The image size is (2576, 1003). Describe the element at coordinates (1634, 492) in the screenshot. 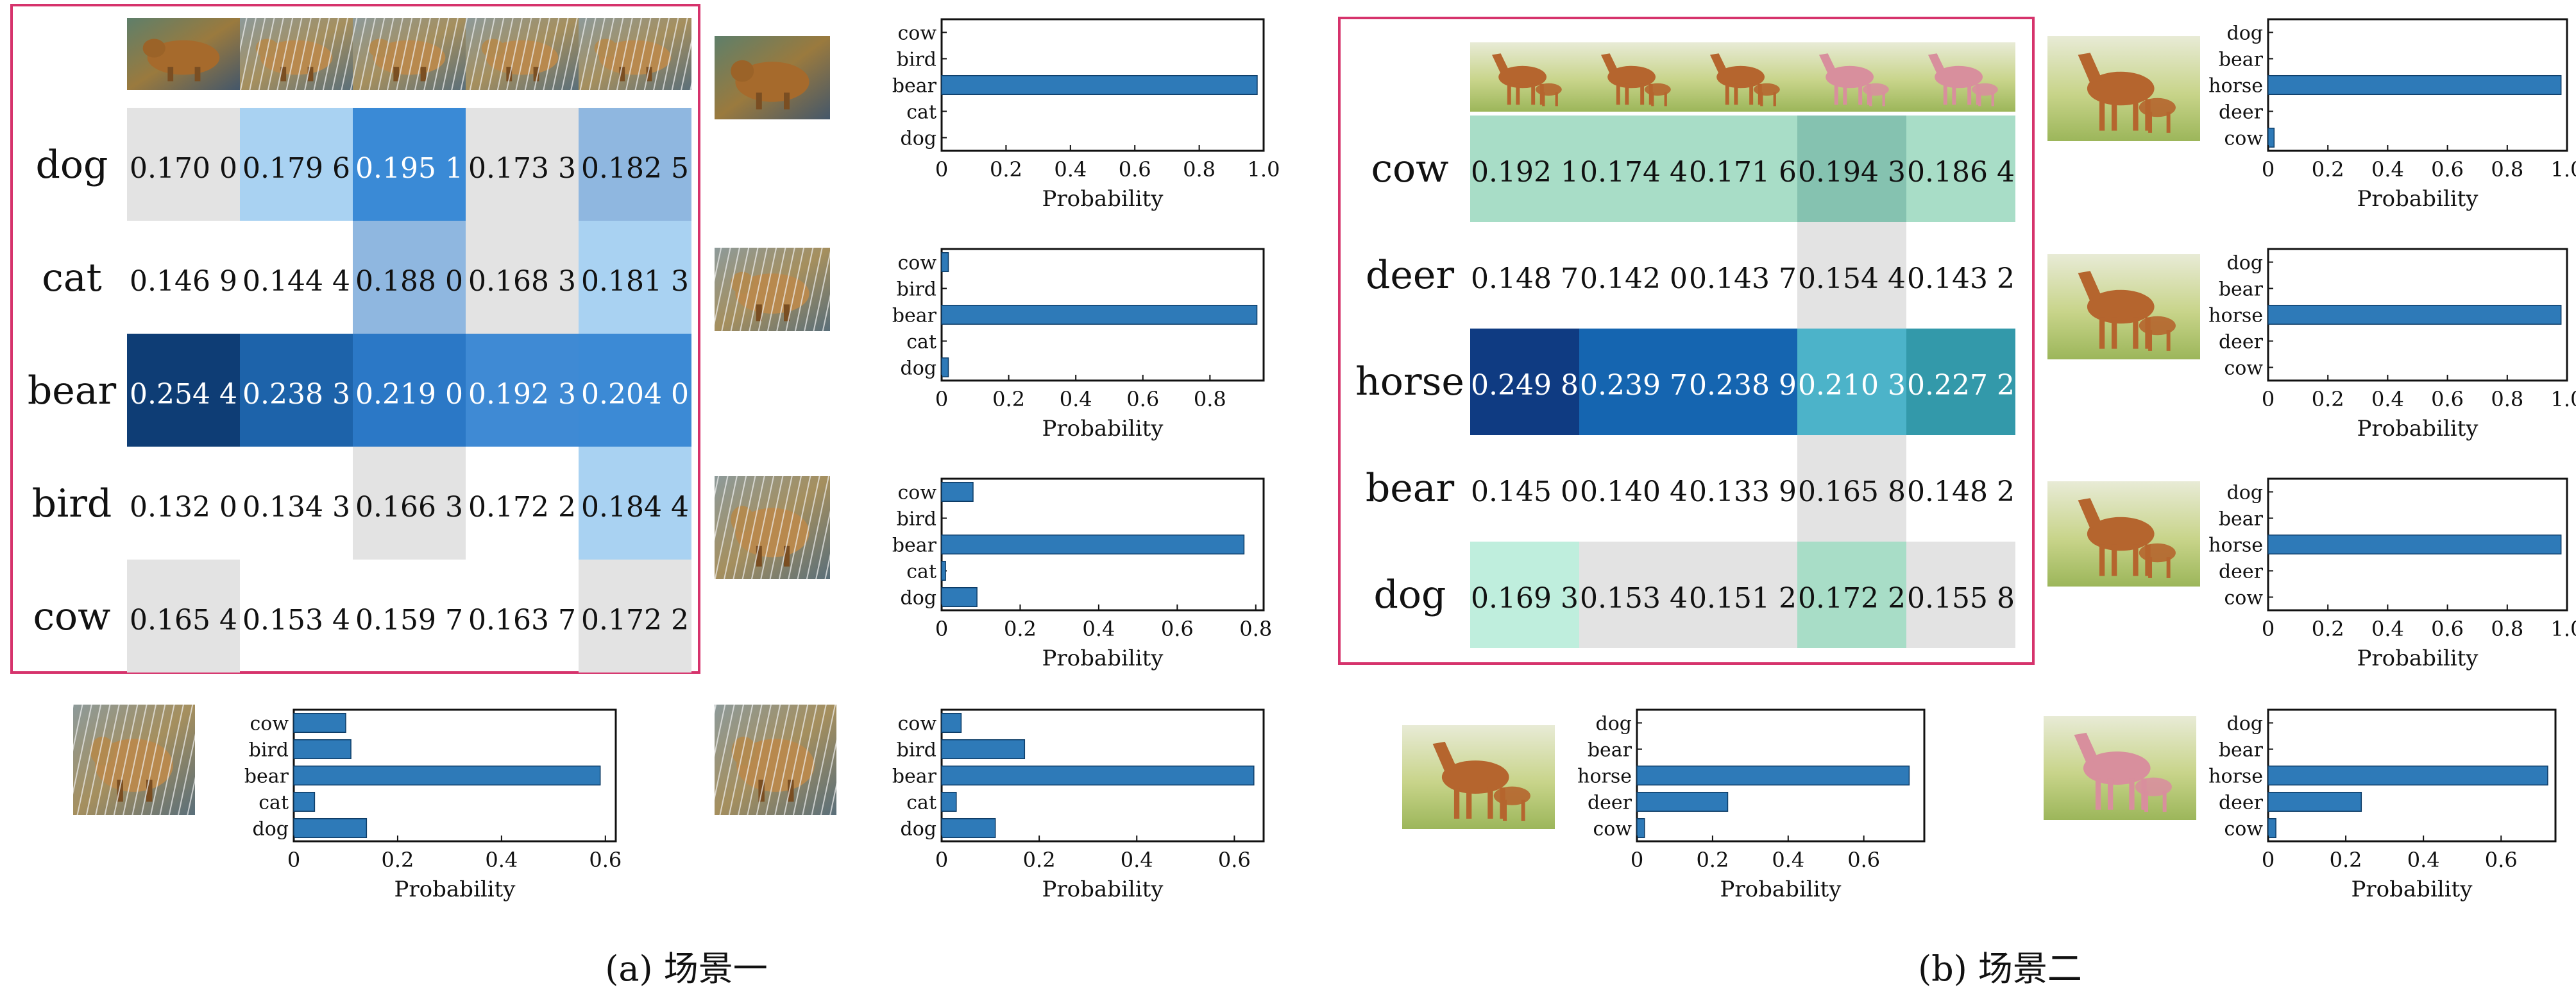

I see `table-cell-value: 0.140 4` at that location.